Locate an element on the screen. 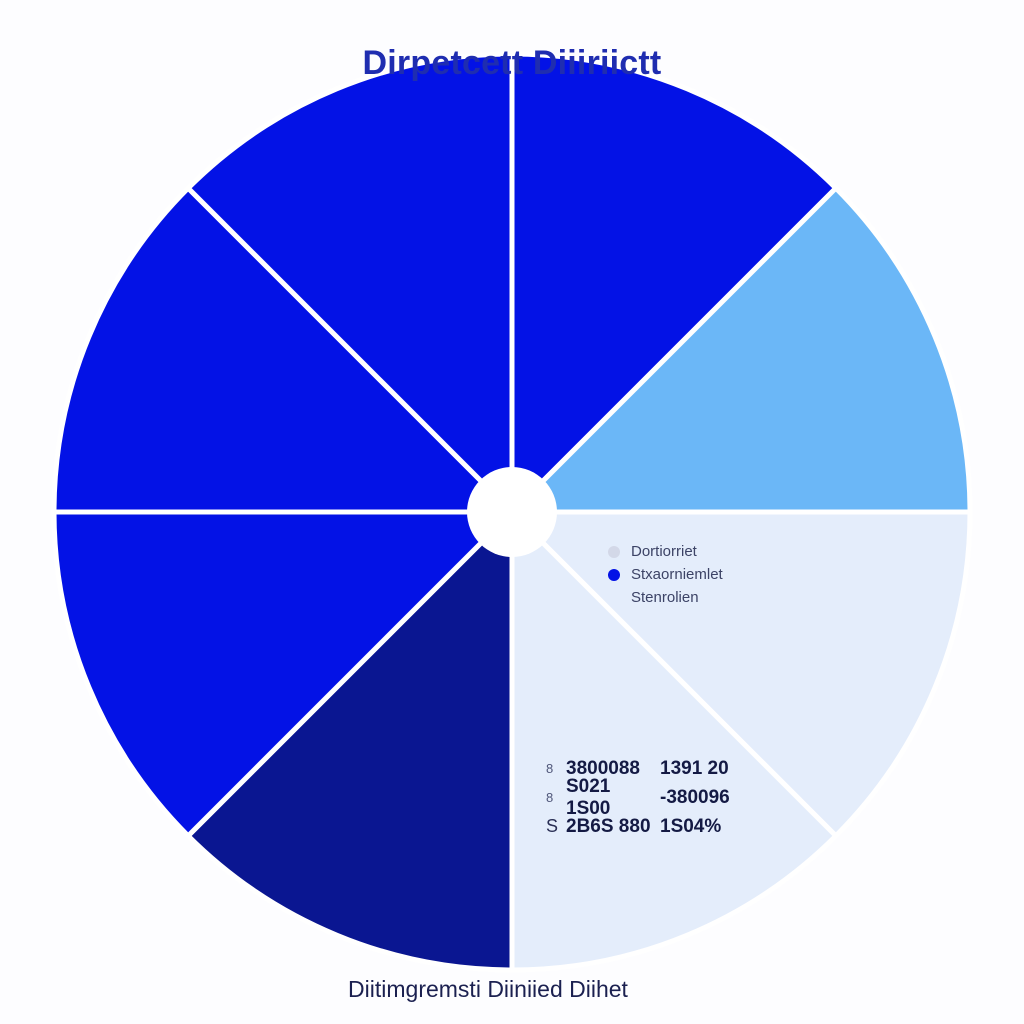 This screenshot has width=1024, height=1024. pie-center-hole is located at coordinates (512, 512).